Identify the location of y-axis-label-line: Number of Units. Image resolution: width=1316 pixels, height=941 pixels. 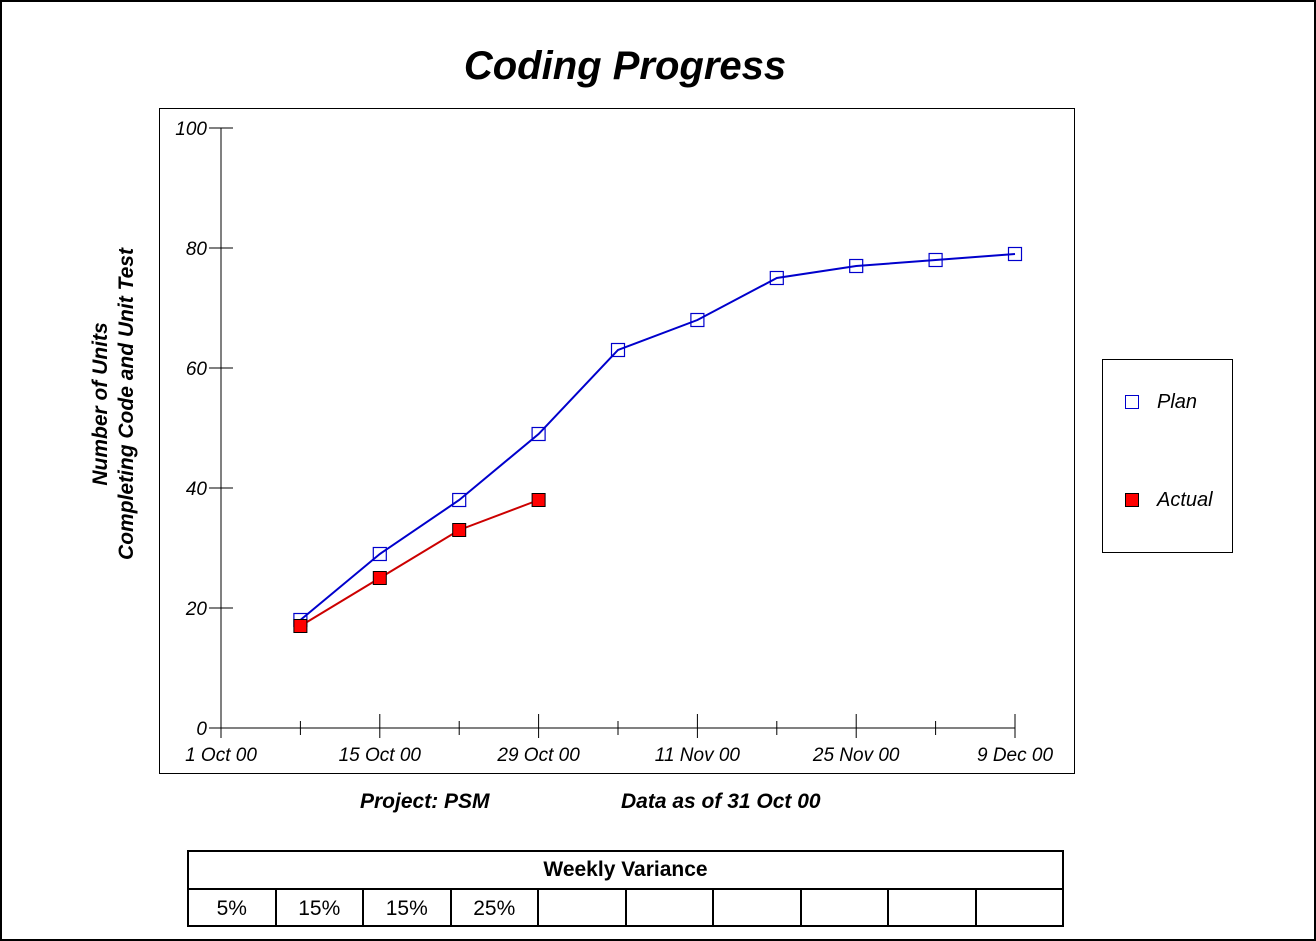
(100, 403).